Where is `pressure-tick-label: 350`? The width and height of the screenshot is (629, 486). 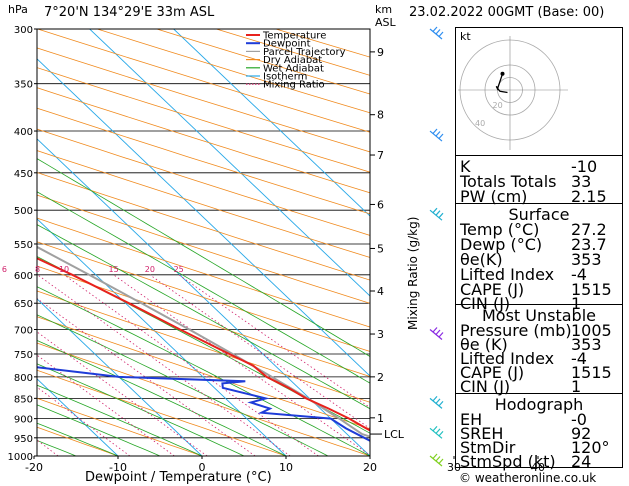
pressure-tick-label: 350 is located at coordinates (23, 85).